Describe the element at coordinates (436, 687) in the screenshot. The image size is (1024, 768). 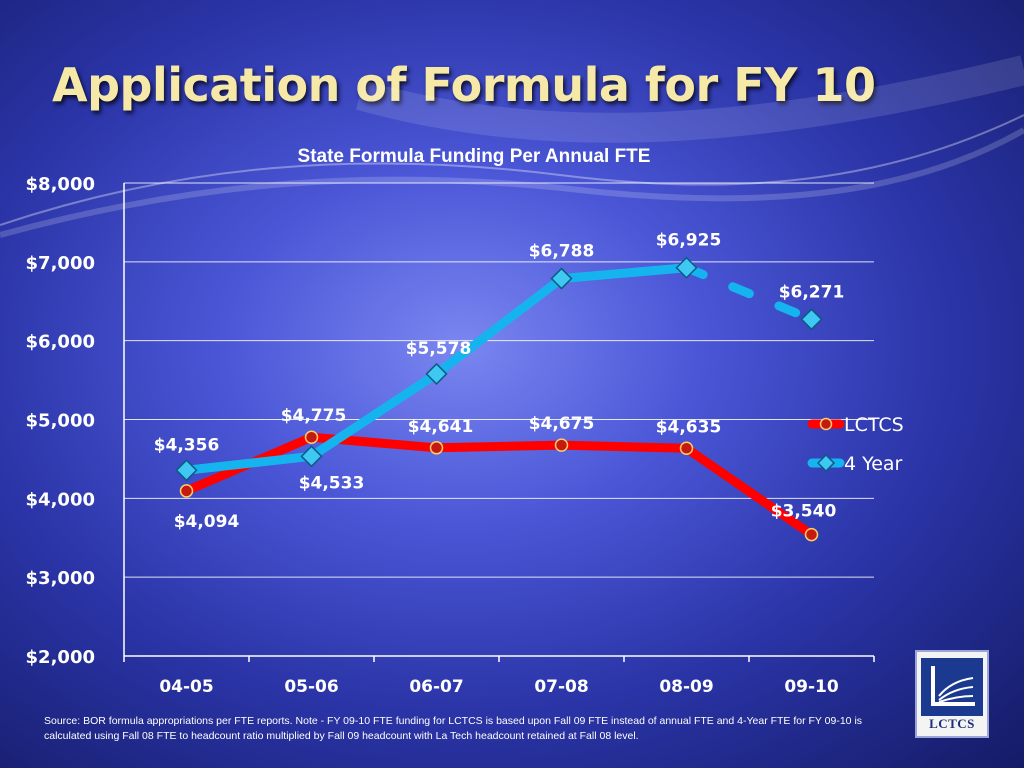
I see `x-tick-label: 06-07` at that location.